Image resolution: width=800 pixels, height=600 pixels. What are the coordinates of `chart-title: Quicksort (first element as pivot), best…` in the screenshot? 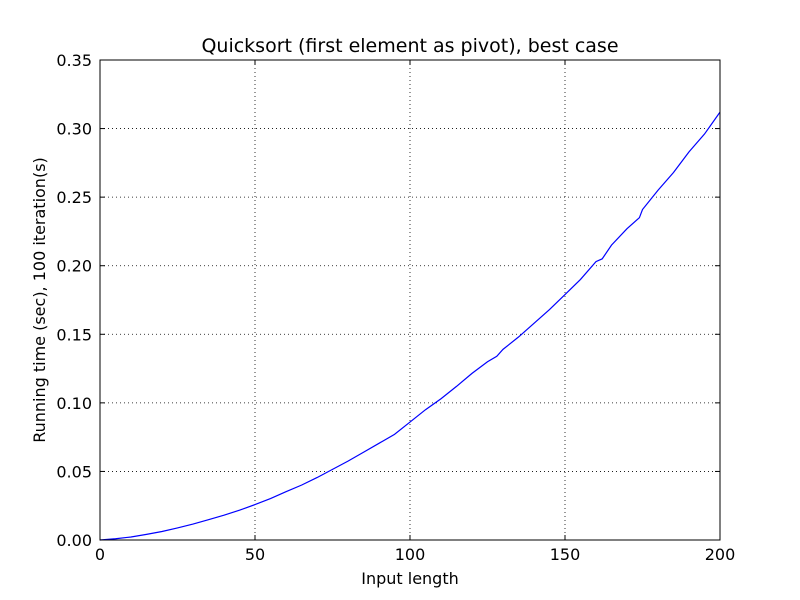 It's located at (409, 46).